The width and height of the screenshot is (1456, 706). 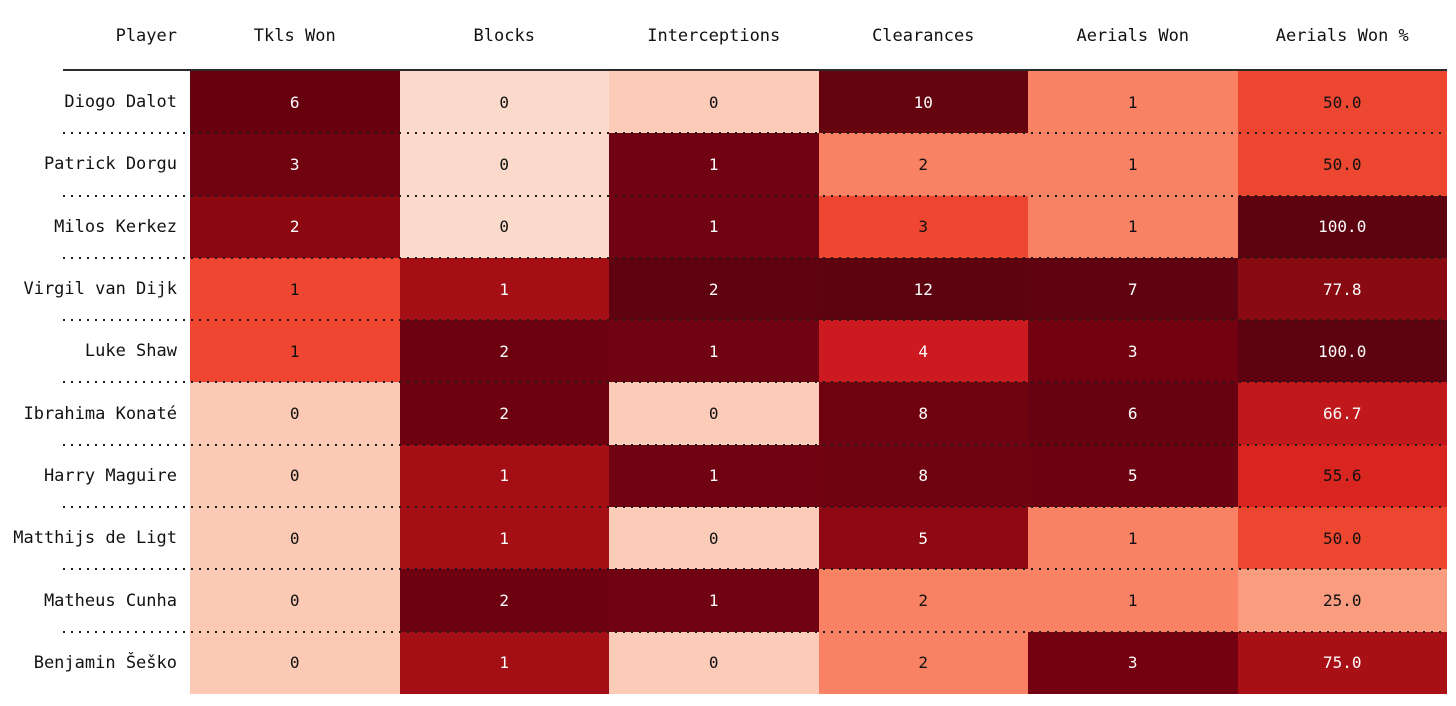 I want to click on stat-cell-clearances: 3, so click(x=923, y=226).